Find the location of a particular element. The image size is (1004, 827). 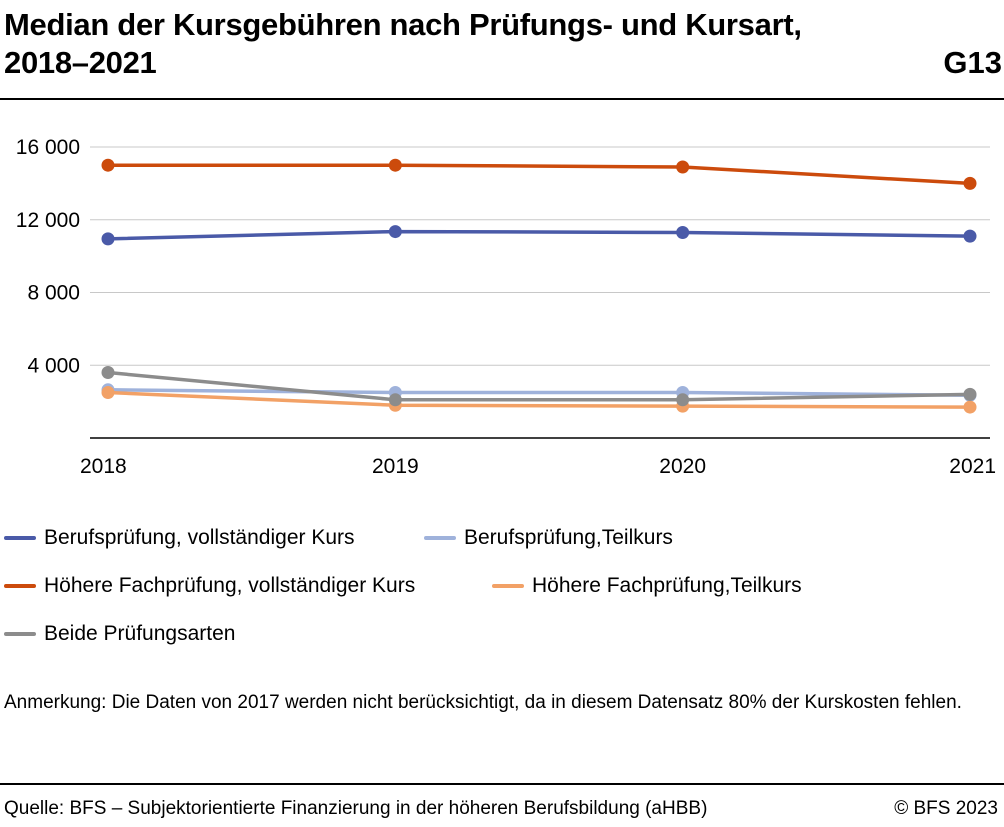

legend-item-berufspruefung-vollstaendig: Berufsprüfung, vollständiger Kurs is located at coordinates (179, 538).